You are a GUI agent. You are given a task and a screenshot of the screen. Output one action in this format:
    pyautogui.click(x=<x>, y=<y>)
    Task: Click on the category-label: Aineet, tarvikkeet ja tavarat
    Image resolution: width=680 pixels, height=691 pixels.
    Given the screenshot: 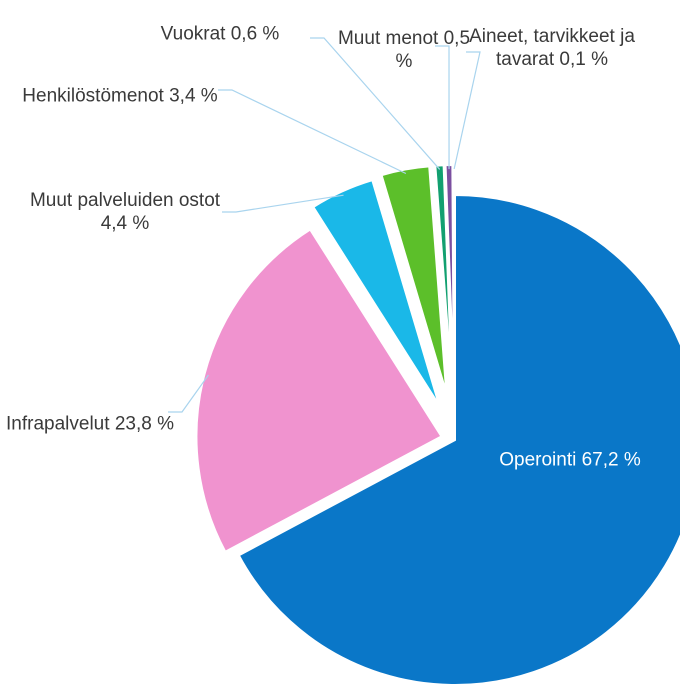 What is the action you would take?
    pyautogui.click(x=552, y=48)
    